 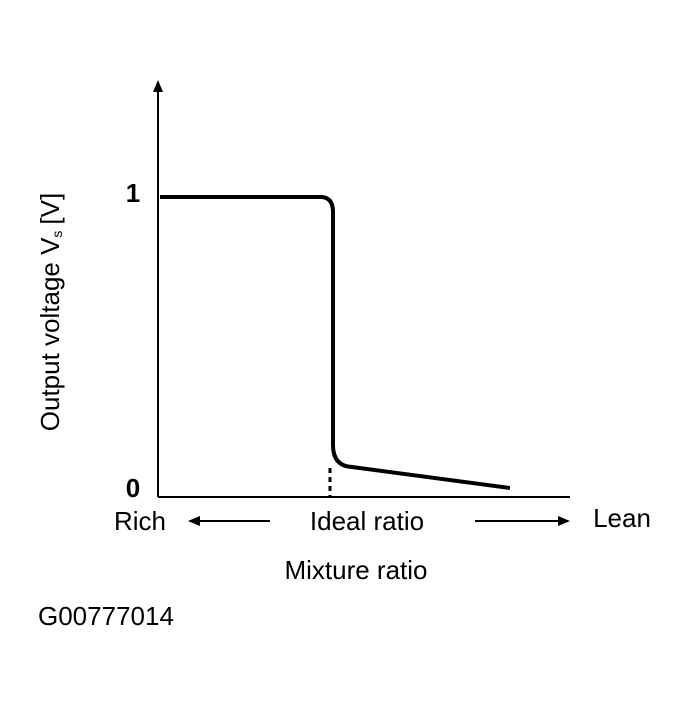 I want to click on caption: G00777014, so click(x=106, y=616).